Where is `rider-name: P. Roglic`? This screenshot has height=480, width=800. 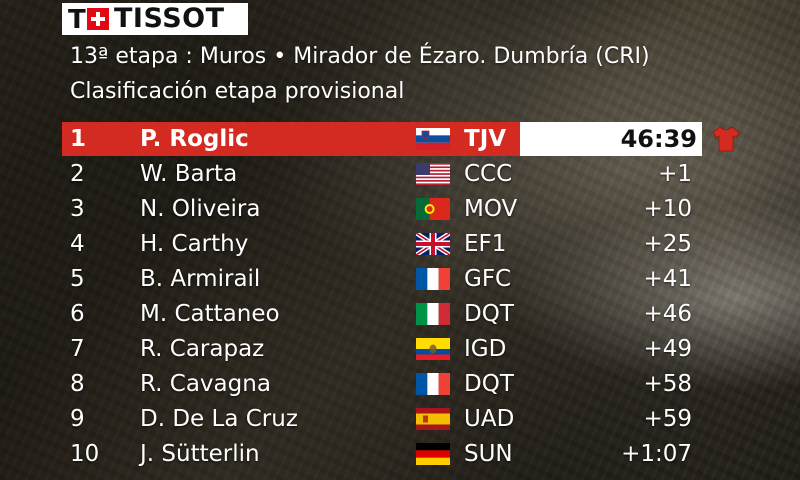 rider-name: P. Roglic is located at coordinates (194, 139).